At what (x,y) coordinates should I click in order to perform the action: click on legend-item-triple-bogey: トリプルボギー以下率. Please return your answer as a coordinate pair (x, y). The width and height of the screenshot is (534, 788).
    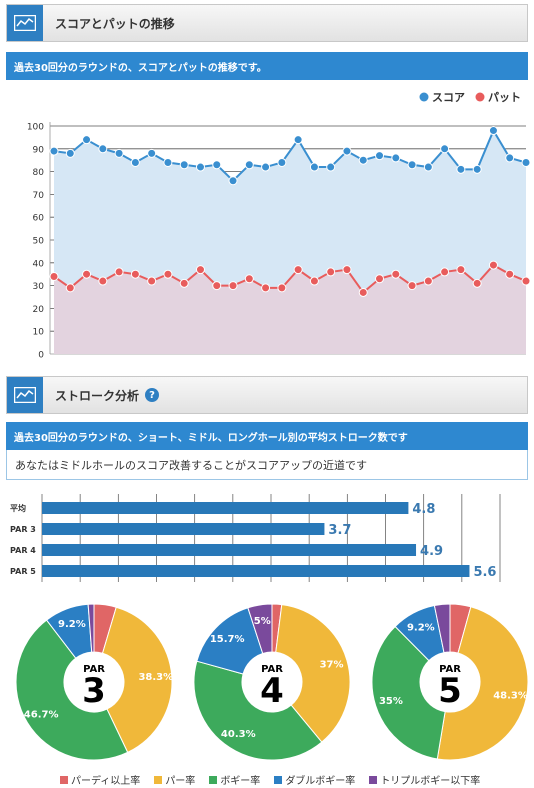
    Looking at the image, I should click on (424, 779).